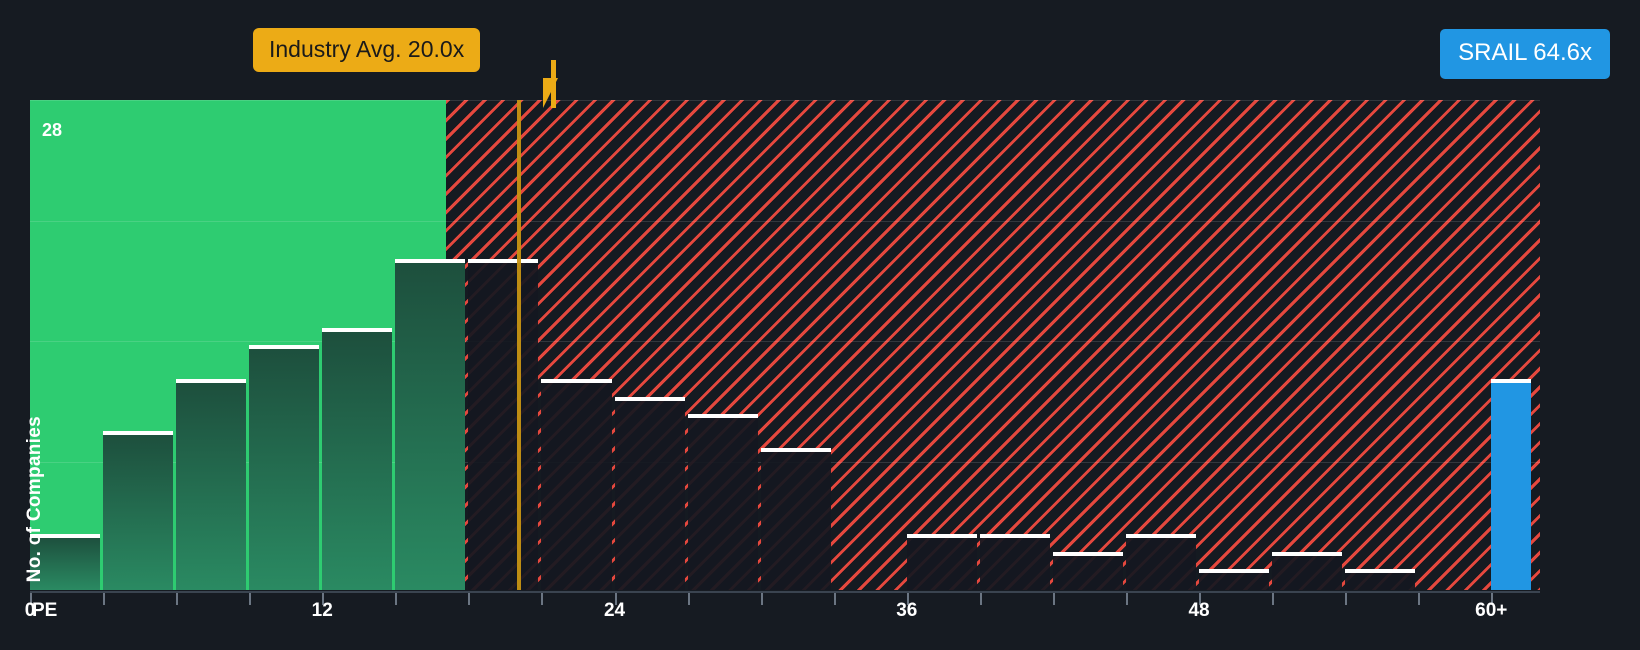 Image resolution: width=1640 pixels, height=650 pixels. I want to click on x-axis-tick-label: 36, so click(907, 610).